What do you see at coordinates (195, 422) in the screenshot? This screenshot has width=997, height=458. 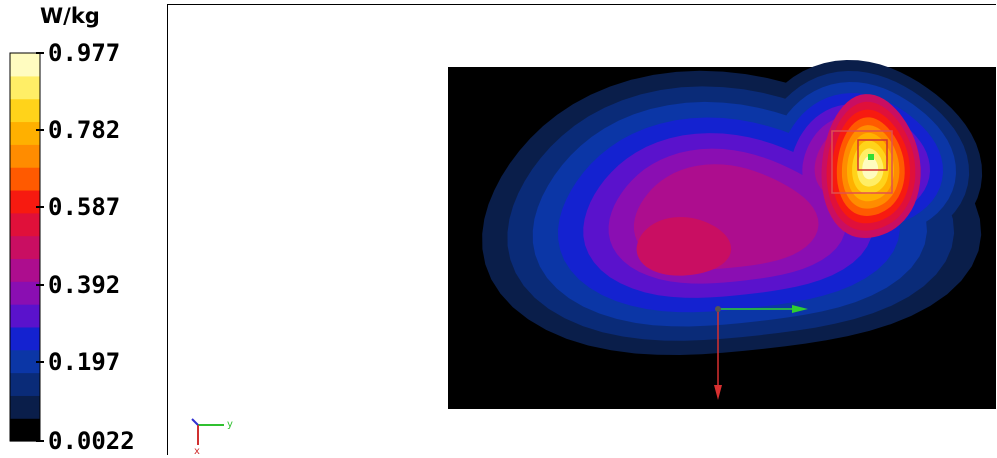 I see `triad-z-line` at bounding box center [195, 422].